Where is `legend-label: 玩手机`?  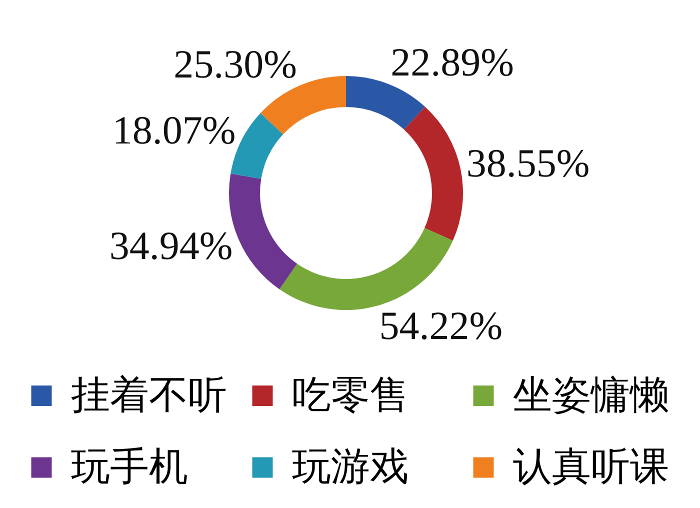 legend-label: 玩手机 is located at coordinates (129, 467).